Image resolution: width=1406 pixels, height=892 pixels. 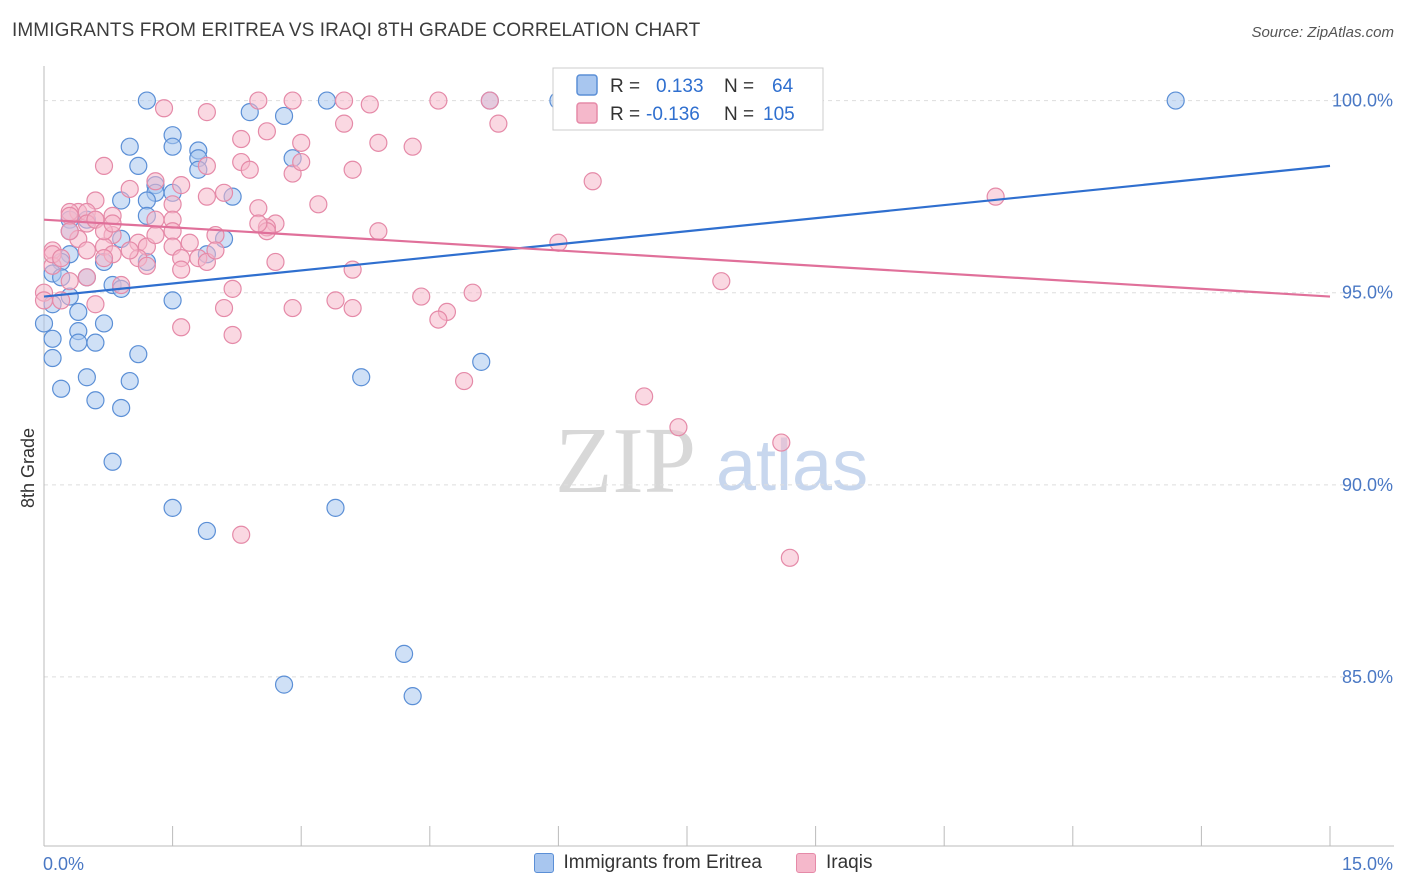 I want to click on legend-item-iraqis: Iraqis, so click(x=834, y=863).